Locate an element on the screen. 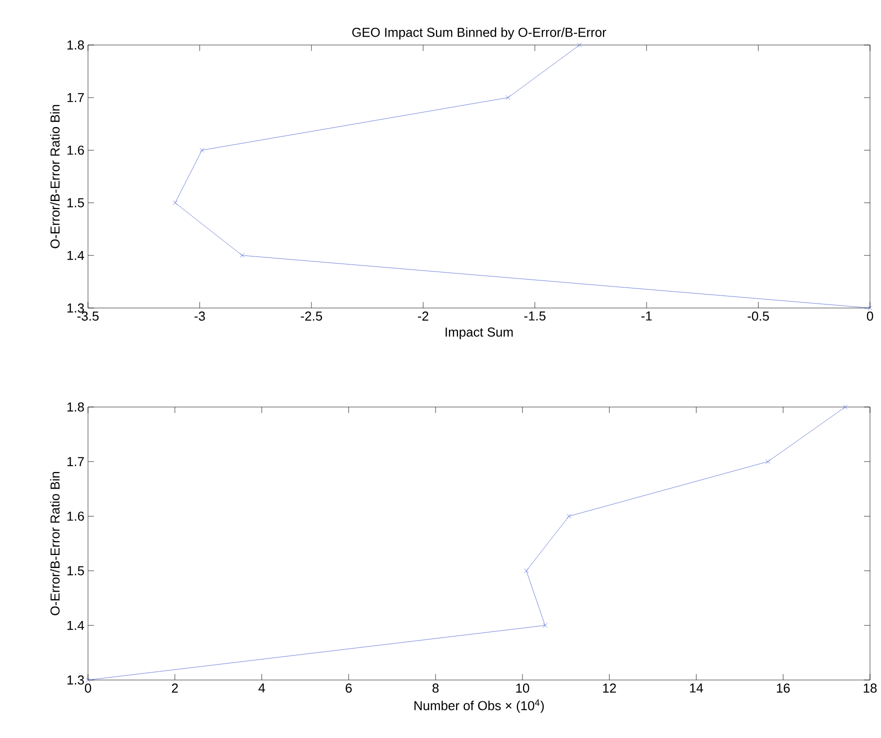 The height and width of the screenshot is (738, 881). x-tick-label: -2 is located at coordinates (423, 316).